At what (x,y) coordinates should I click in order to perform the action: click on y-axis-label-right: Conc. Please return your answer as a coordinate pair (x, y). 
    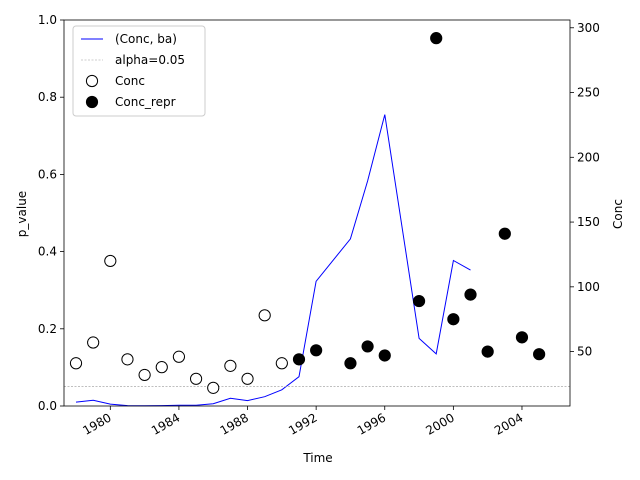
    Looking at the image, I should click on (618, 214).